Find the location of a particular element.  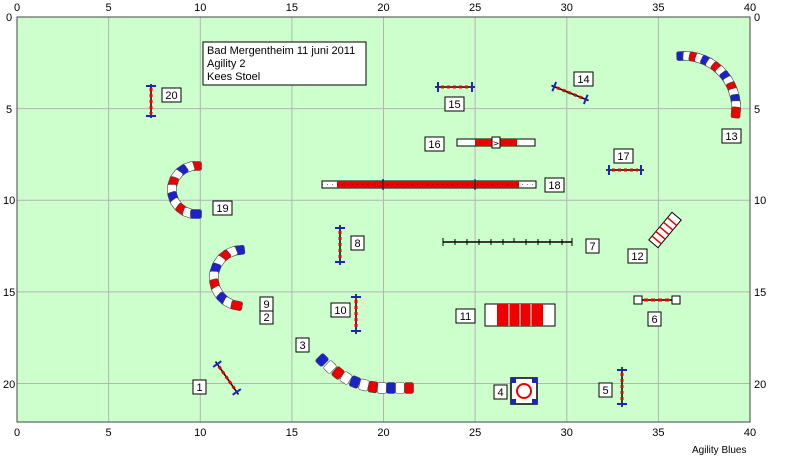

obstacle-number-15: 15 is located at coordinates (454, 105).